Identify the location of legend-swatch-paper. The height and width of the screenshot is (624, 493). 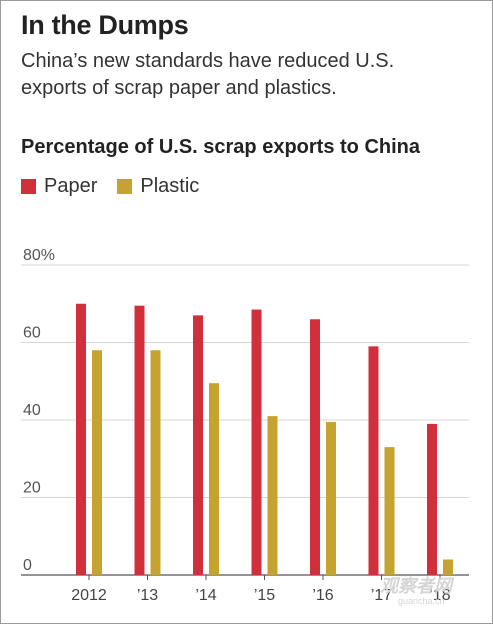
(28, 186).